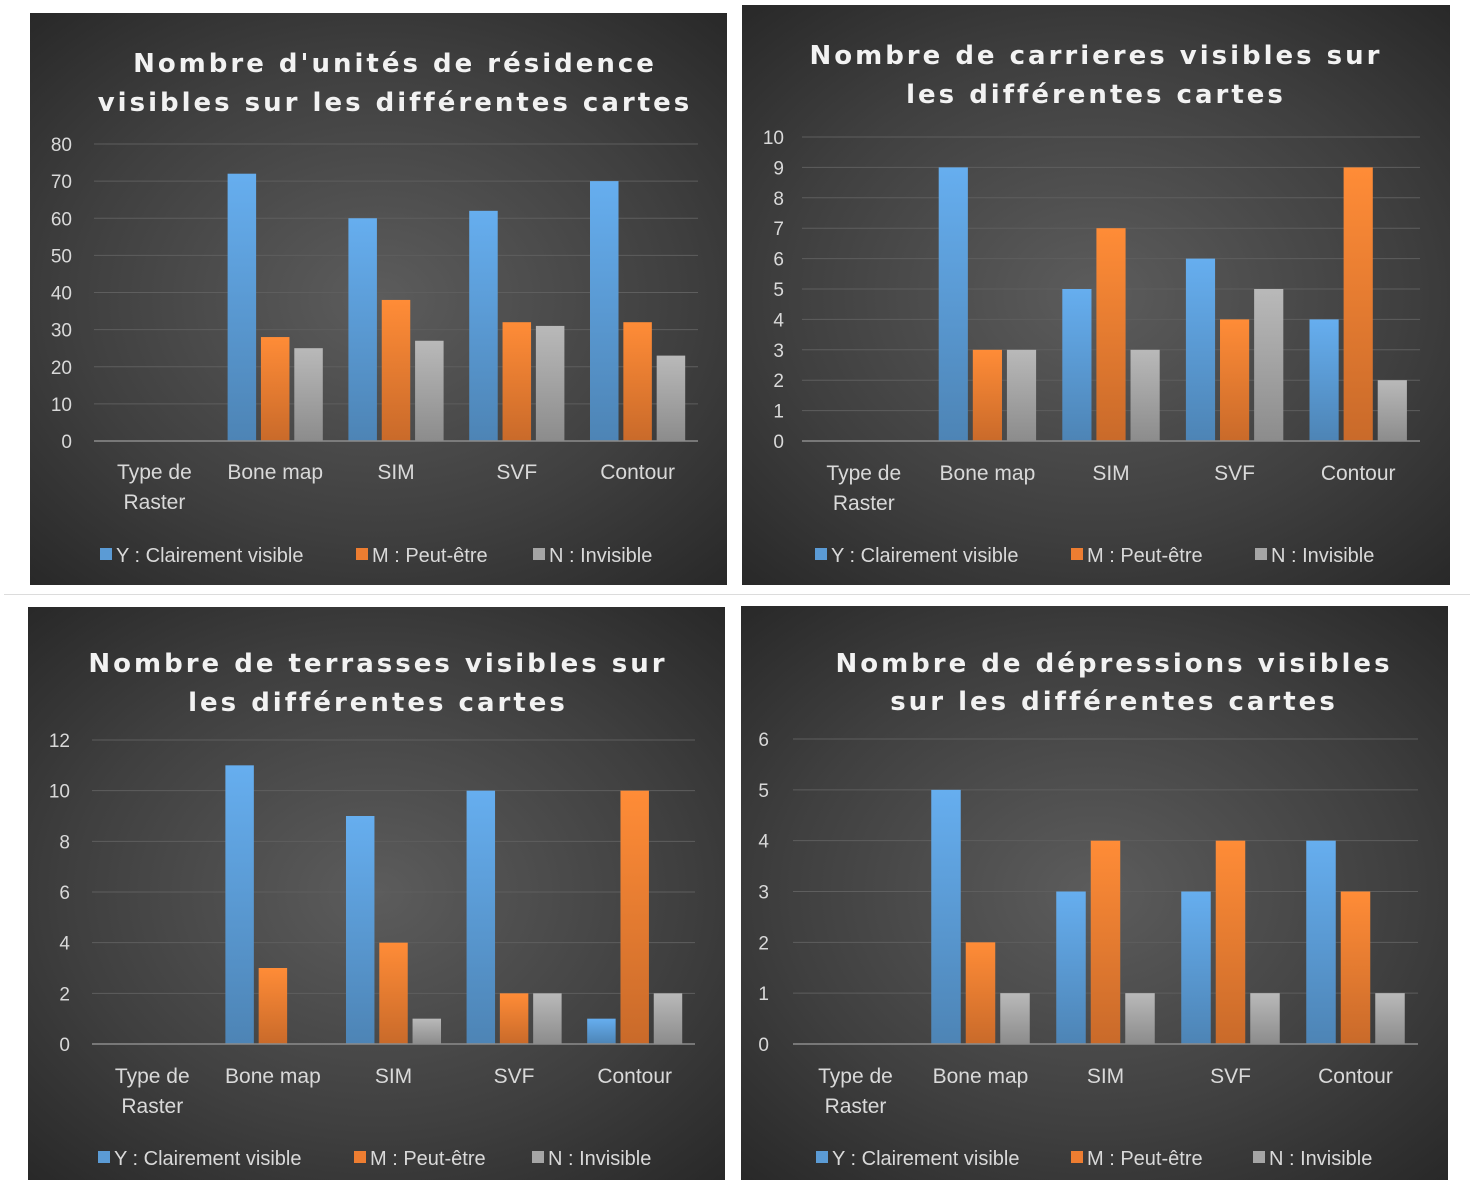 Image resolution: width=1475 pixels, height=1180 pixels. I want to click on chart-title-line: sur les différentes cartes, so click(1114, 702).